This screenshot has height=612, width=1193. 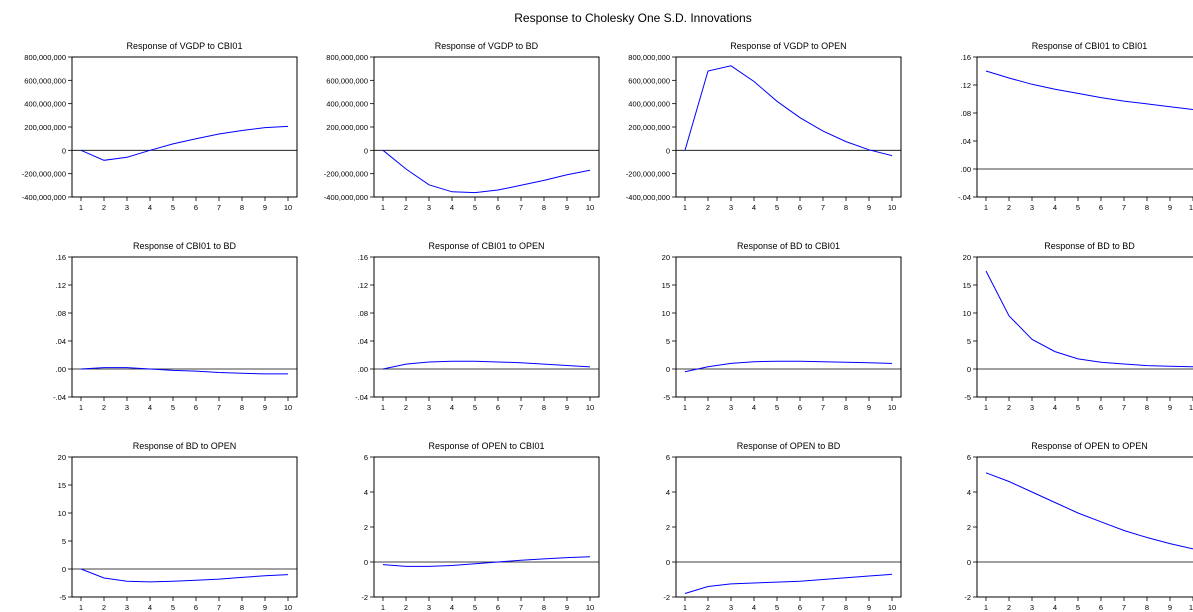 I want to click on y-tick-label: 5, so click(x=668, y=341).